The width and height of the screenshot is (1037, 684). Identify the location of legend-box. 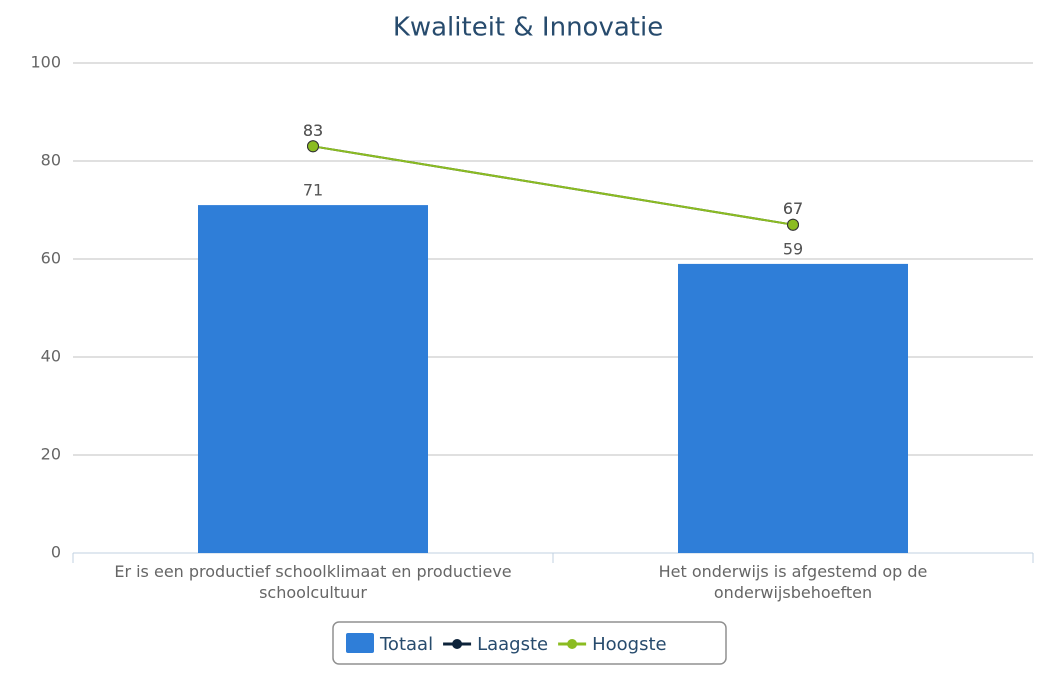
(529, 643).